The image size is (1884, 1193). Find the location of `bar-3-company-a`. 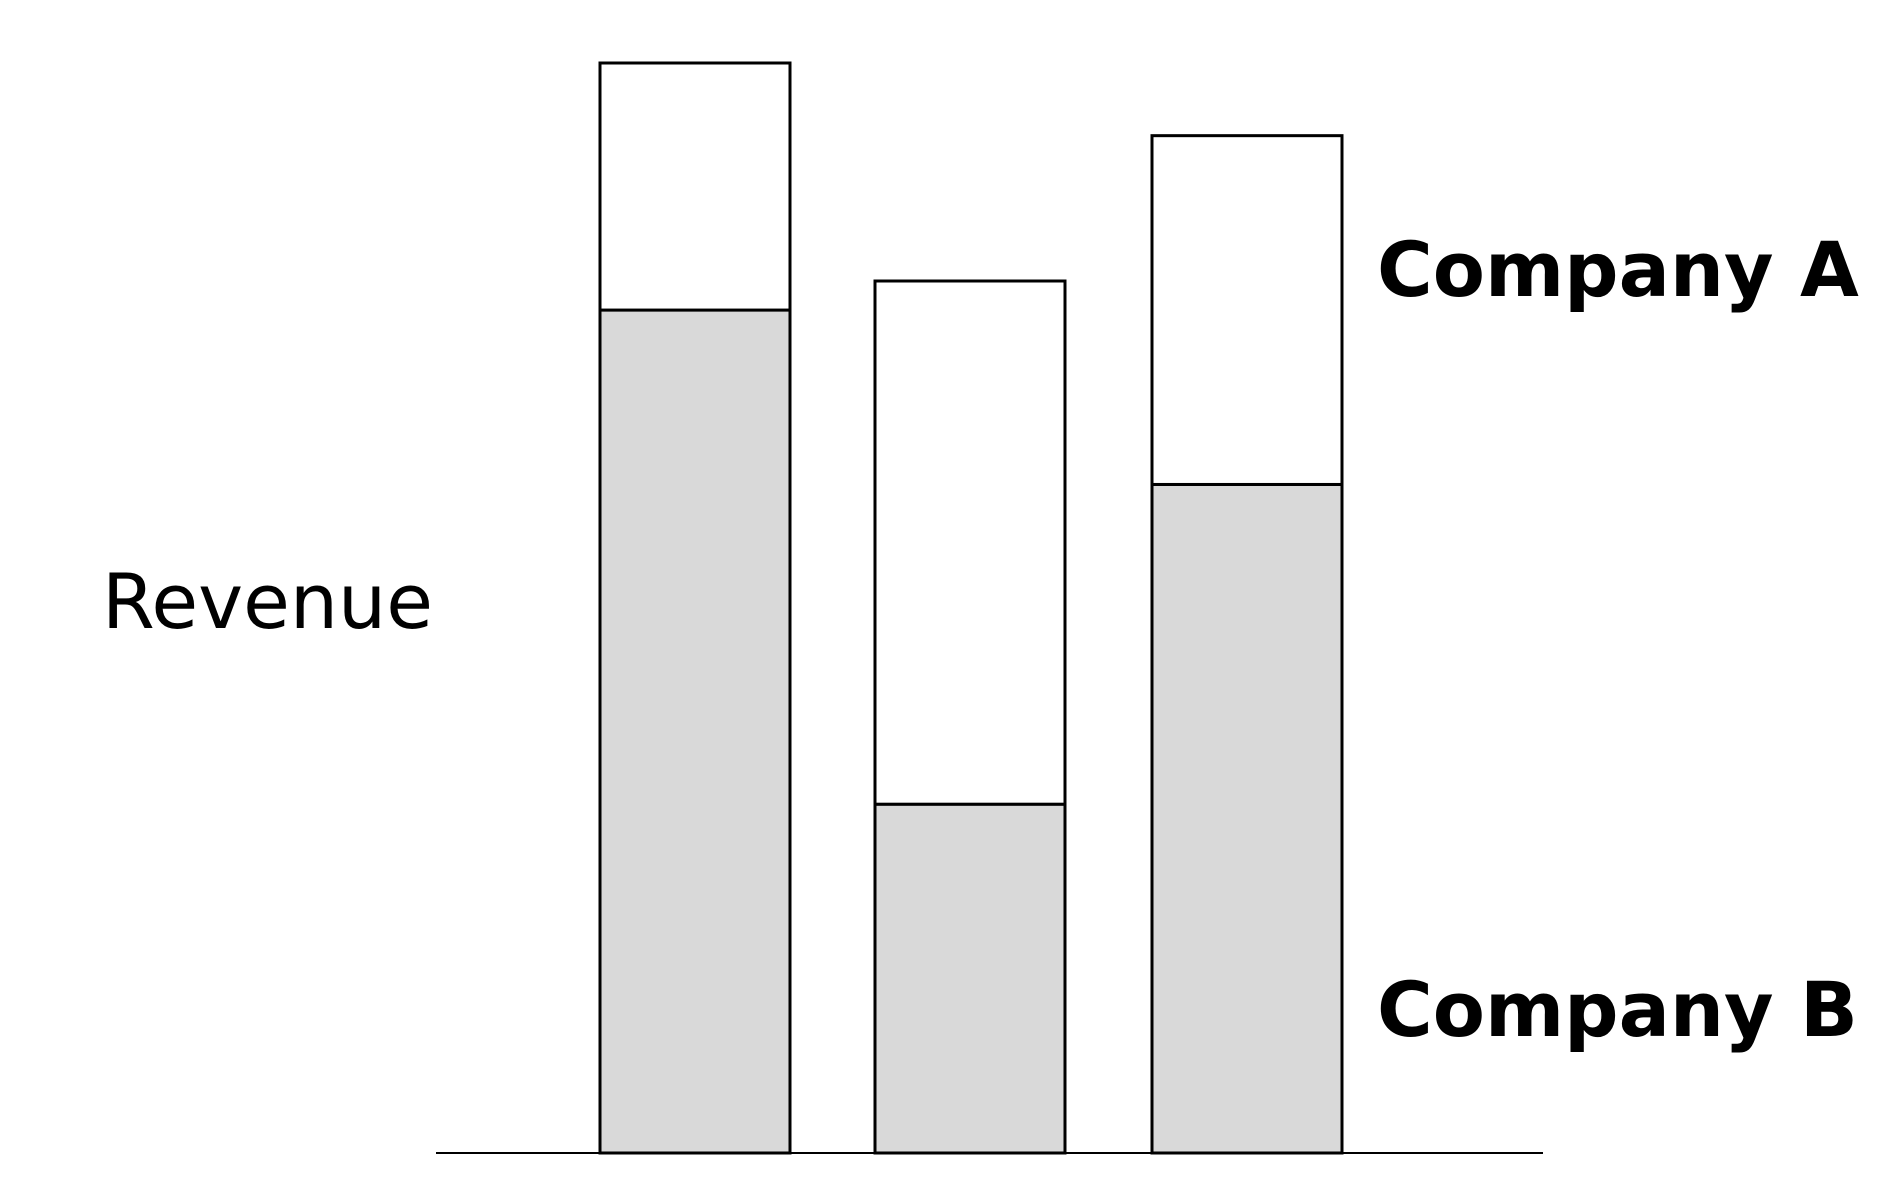

bar-3-company-a is located at coordinates (1247, 310).